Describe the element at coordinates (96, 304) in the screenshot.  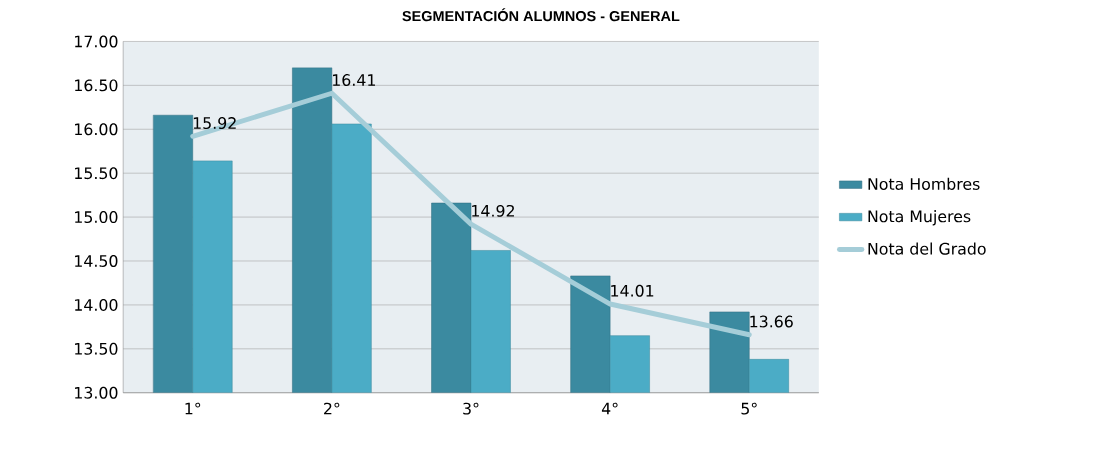
I see `y-tick-label: 14.00` at that location.